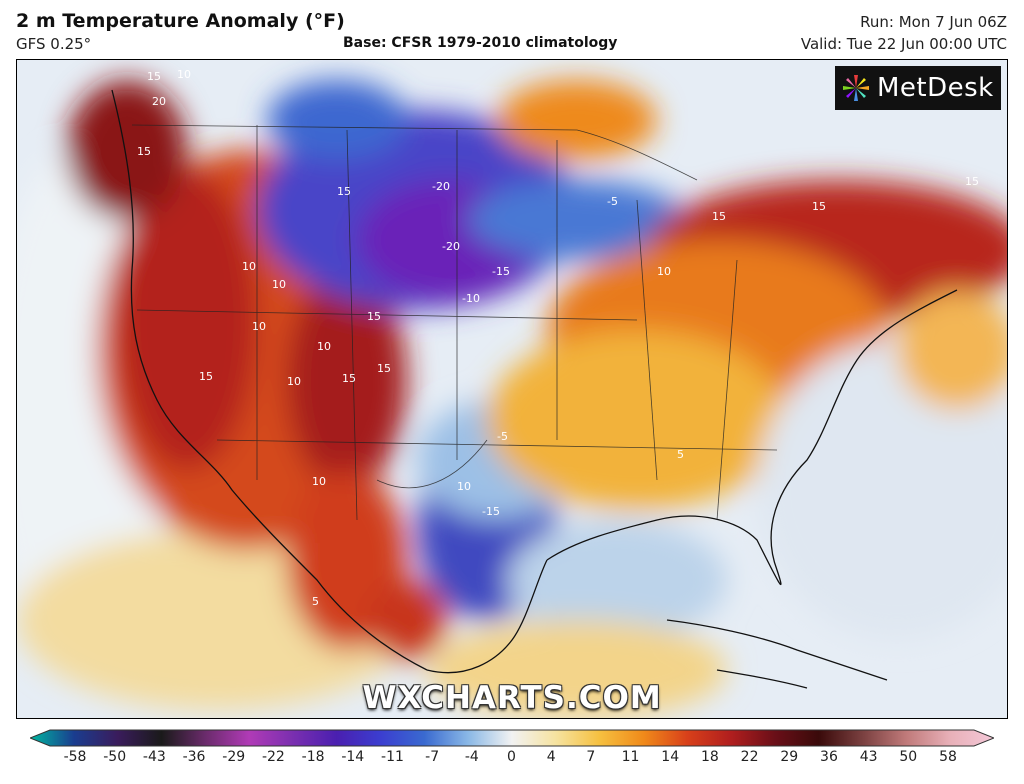  Describe the element at coordinates (670, 757) in the screenshot. I see `colorbar-tick-label: 14` at that location.